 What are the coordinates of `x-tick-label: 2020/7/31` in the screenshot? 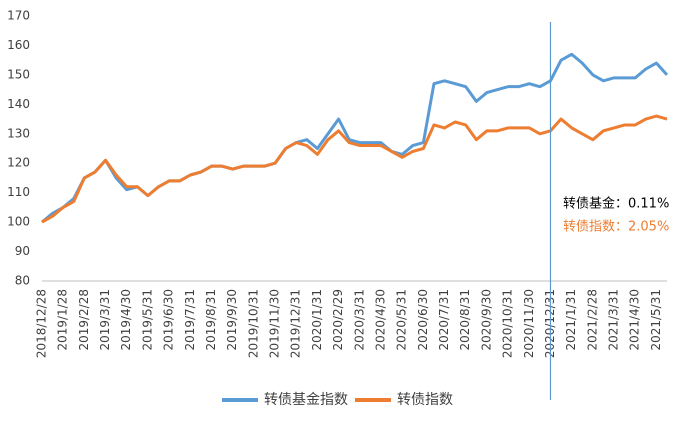 It's located at (444, 320).